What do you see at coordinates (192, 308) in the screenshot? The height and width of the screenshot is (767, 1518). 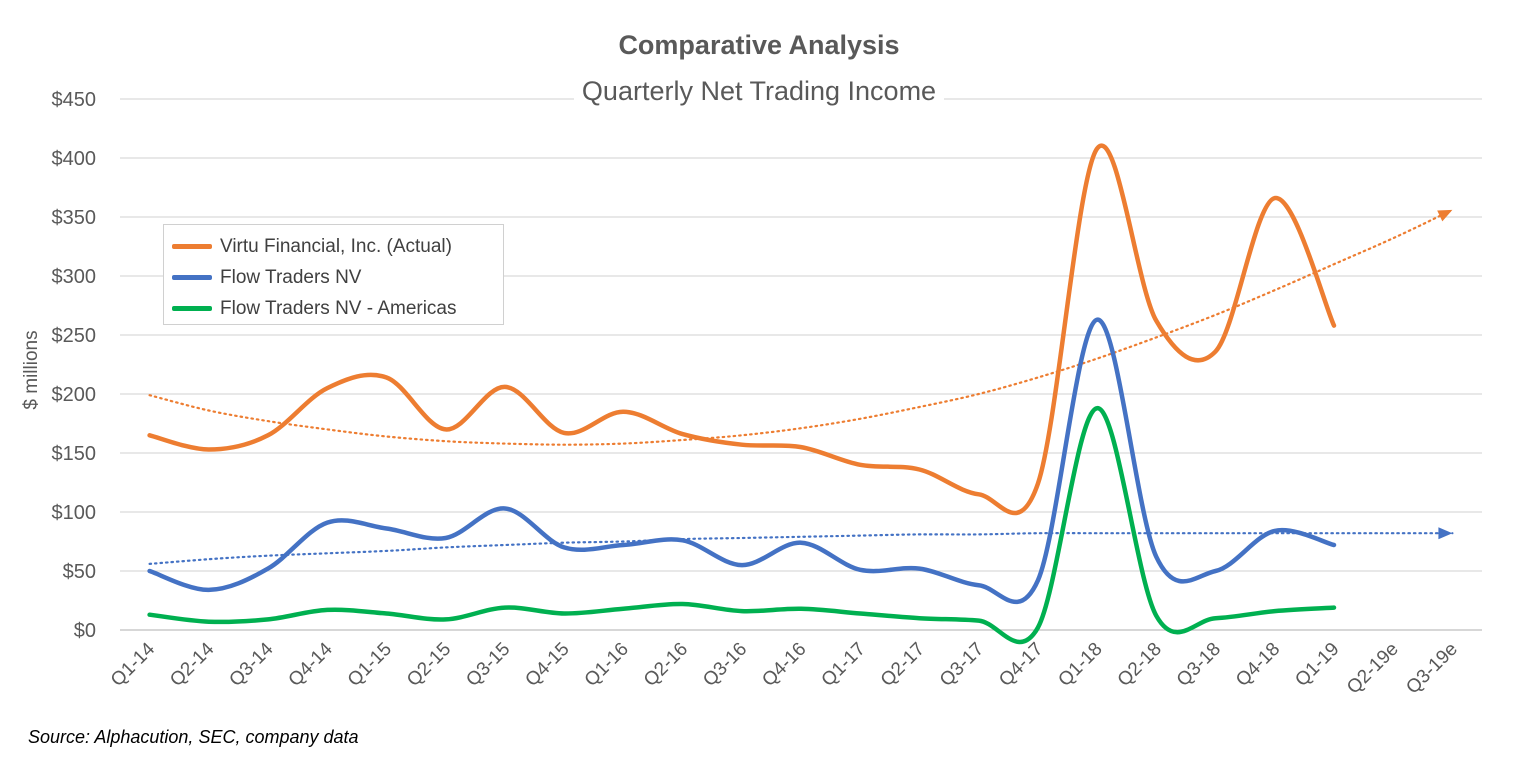 I see `legend-swatch-flow-traders-americas` at bounding box center [192, 308].